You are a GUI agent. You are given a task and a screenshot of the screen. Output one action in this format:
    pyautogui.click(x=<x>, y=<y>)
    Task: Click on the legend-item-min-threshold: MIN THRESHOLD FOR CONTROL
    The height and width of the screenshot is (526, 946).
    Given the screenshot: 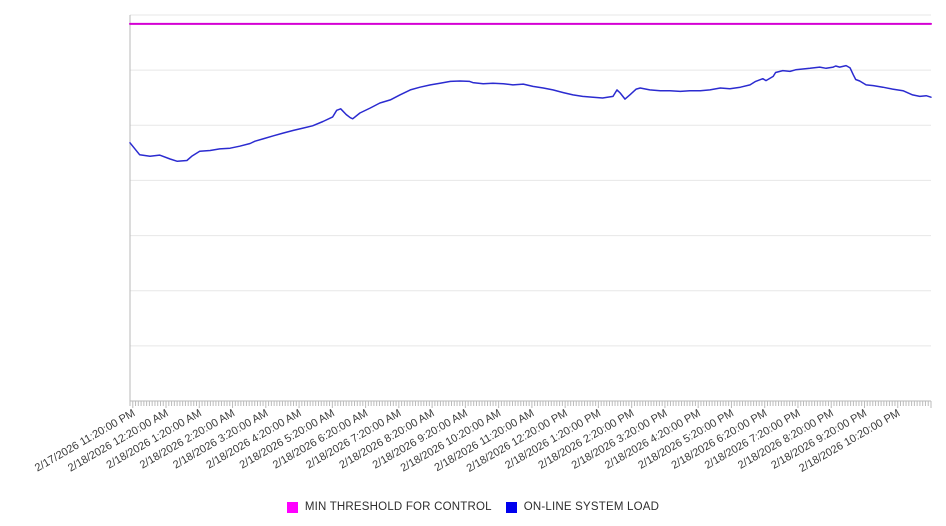 What is the action you would take?
    pyautogui.click(x=389, y=507)
    